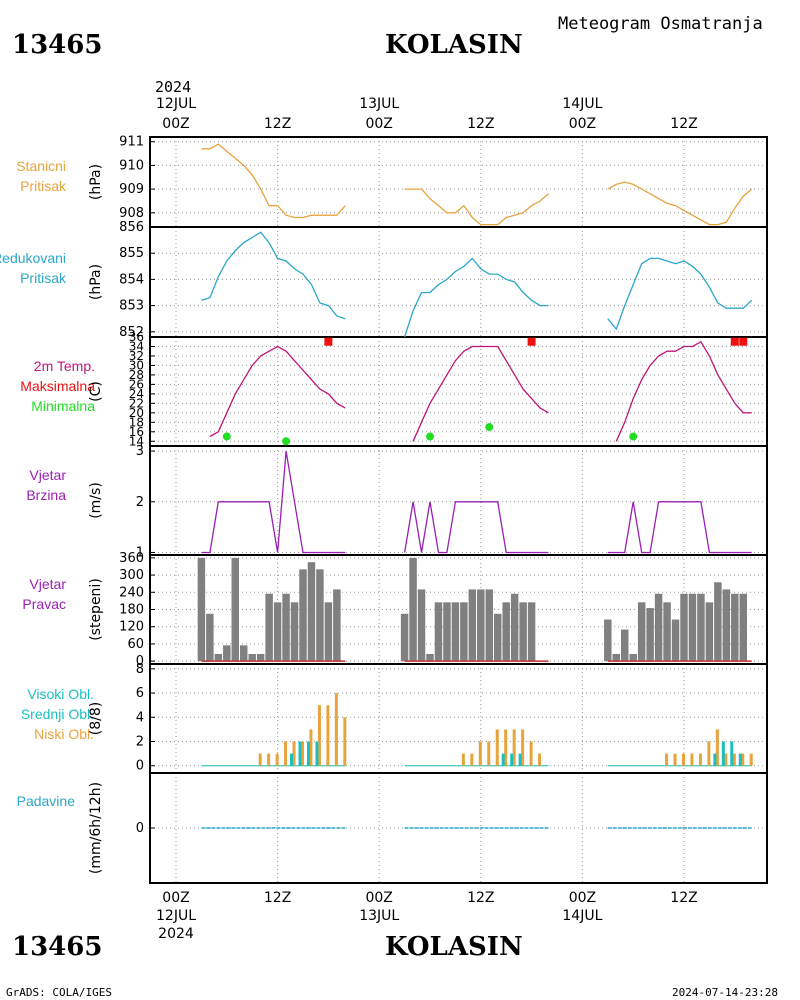 Image resolution: width=800 pixels, height=1000 pixels. I want to click on temp-tick-label: 34, so click(136, 346).